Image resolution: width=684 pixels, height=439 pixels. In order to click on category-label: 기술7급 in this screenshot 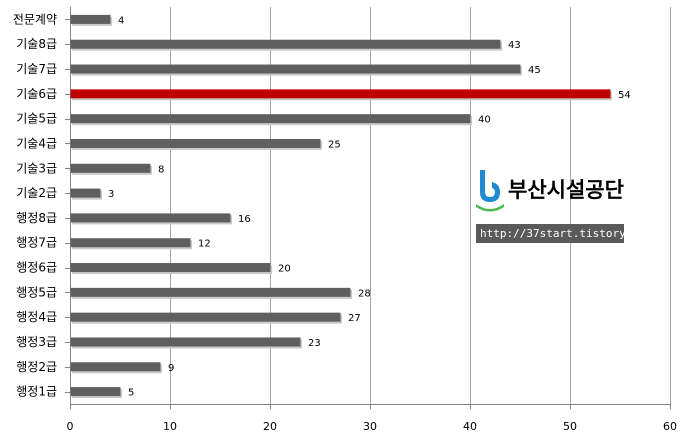, I will do `click(36, 69)`.